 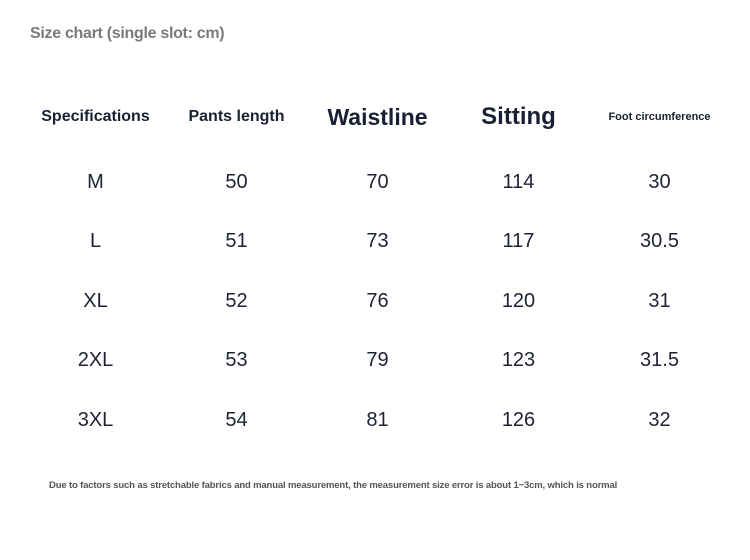 I want to click on header-waistline: Waistline, so click(x=377, y=116).